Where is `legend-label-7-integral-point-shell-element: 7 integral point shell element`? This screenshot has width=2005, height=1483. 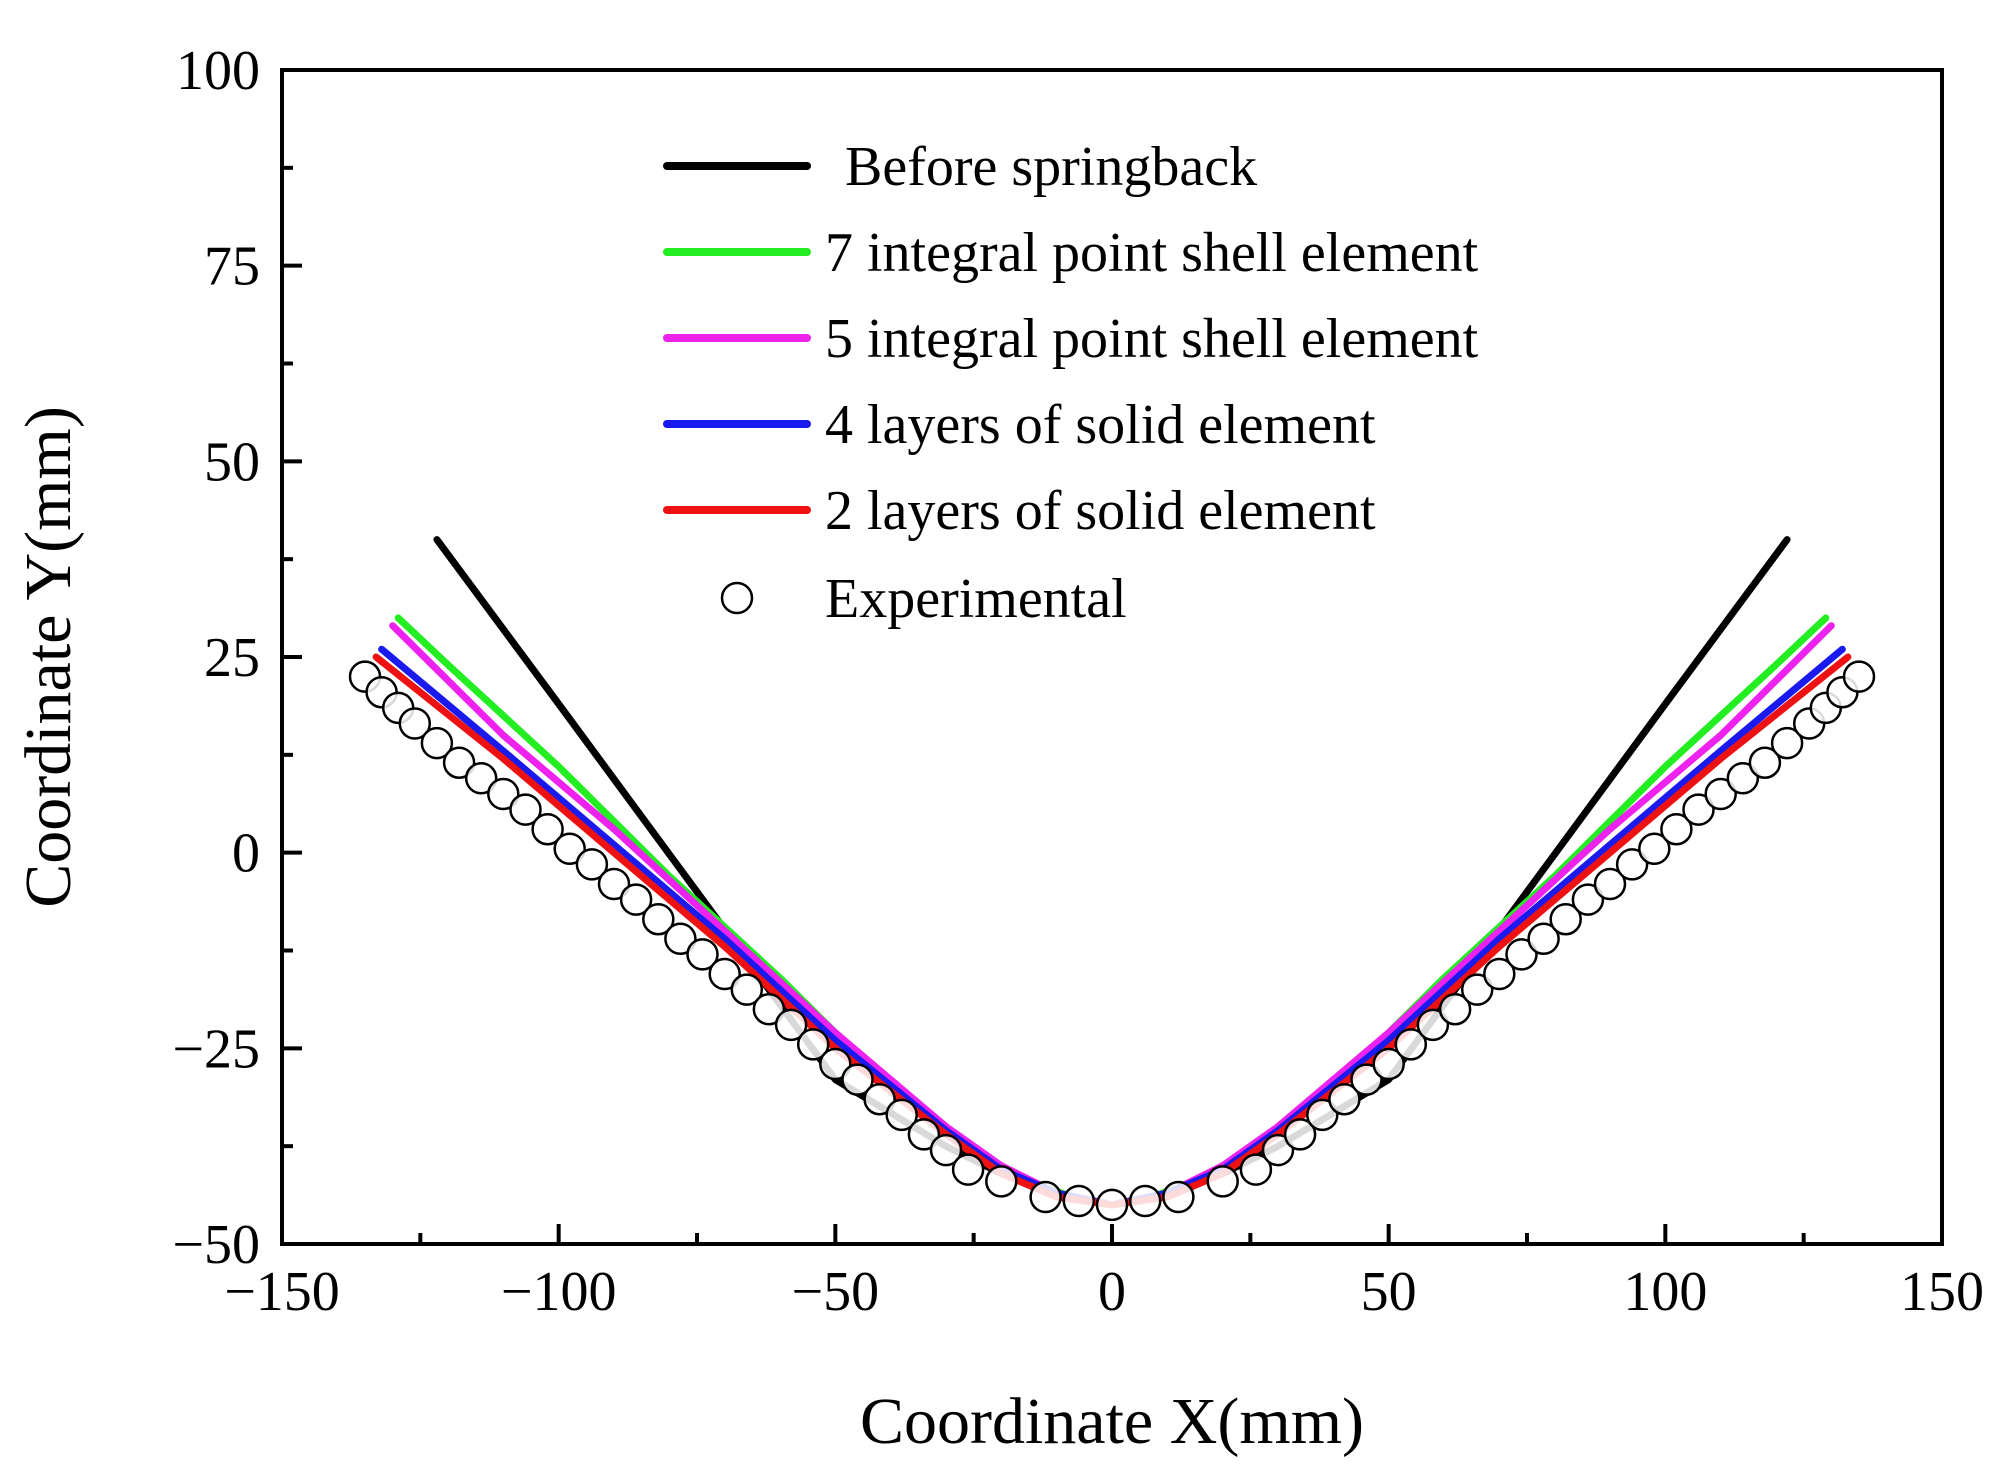 legend-label-7-integral-point-shell-element: 7 integral point shell element is located at coordinates (1152, 253).